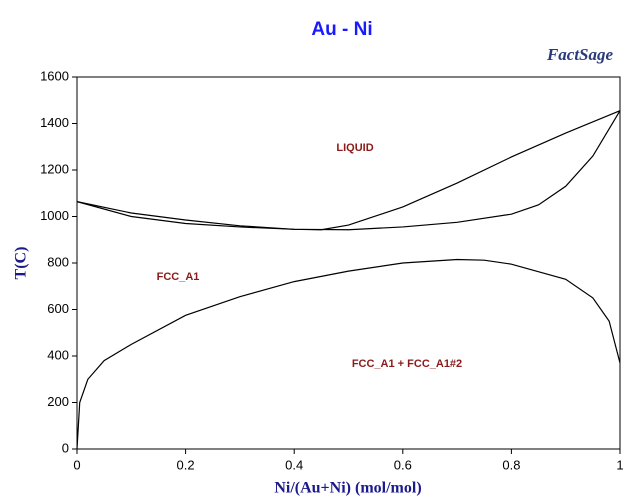 Image resolution: width=640 pixels, height=504 pixels. Describe the element at coordinates (65, 447) in the screenshot. I see `y-tick-label: 0` at that location.